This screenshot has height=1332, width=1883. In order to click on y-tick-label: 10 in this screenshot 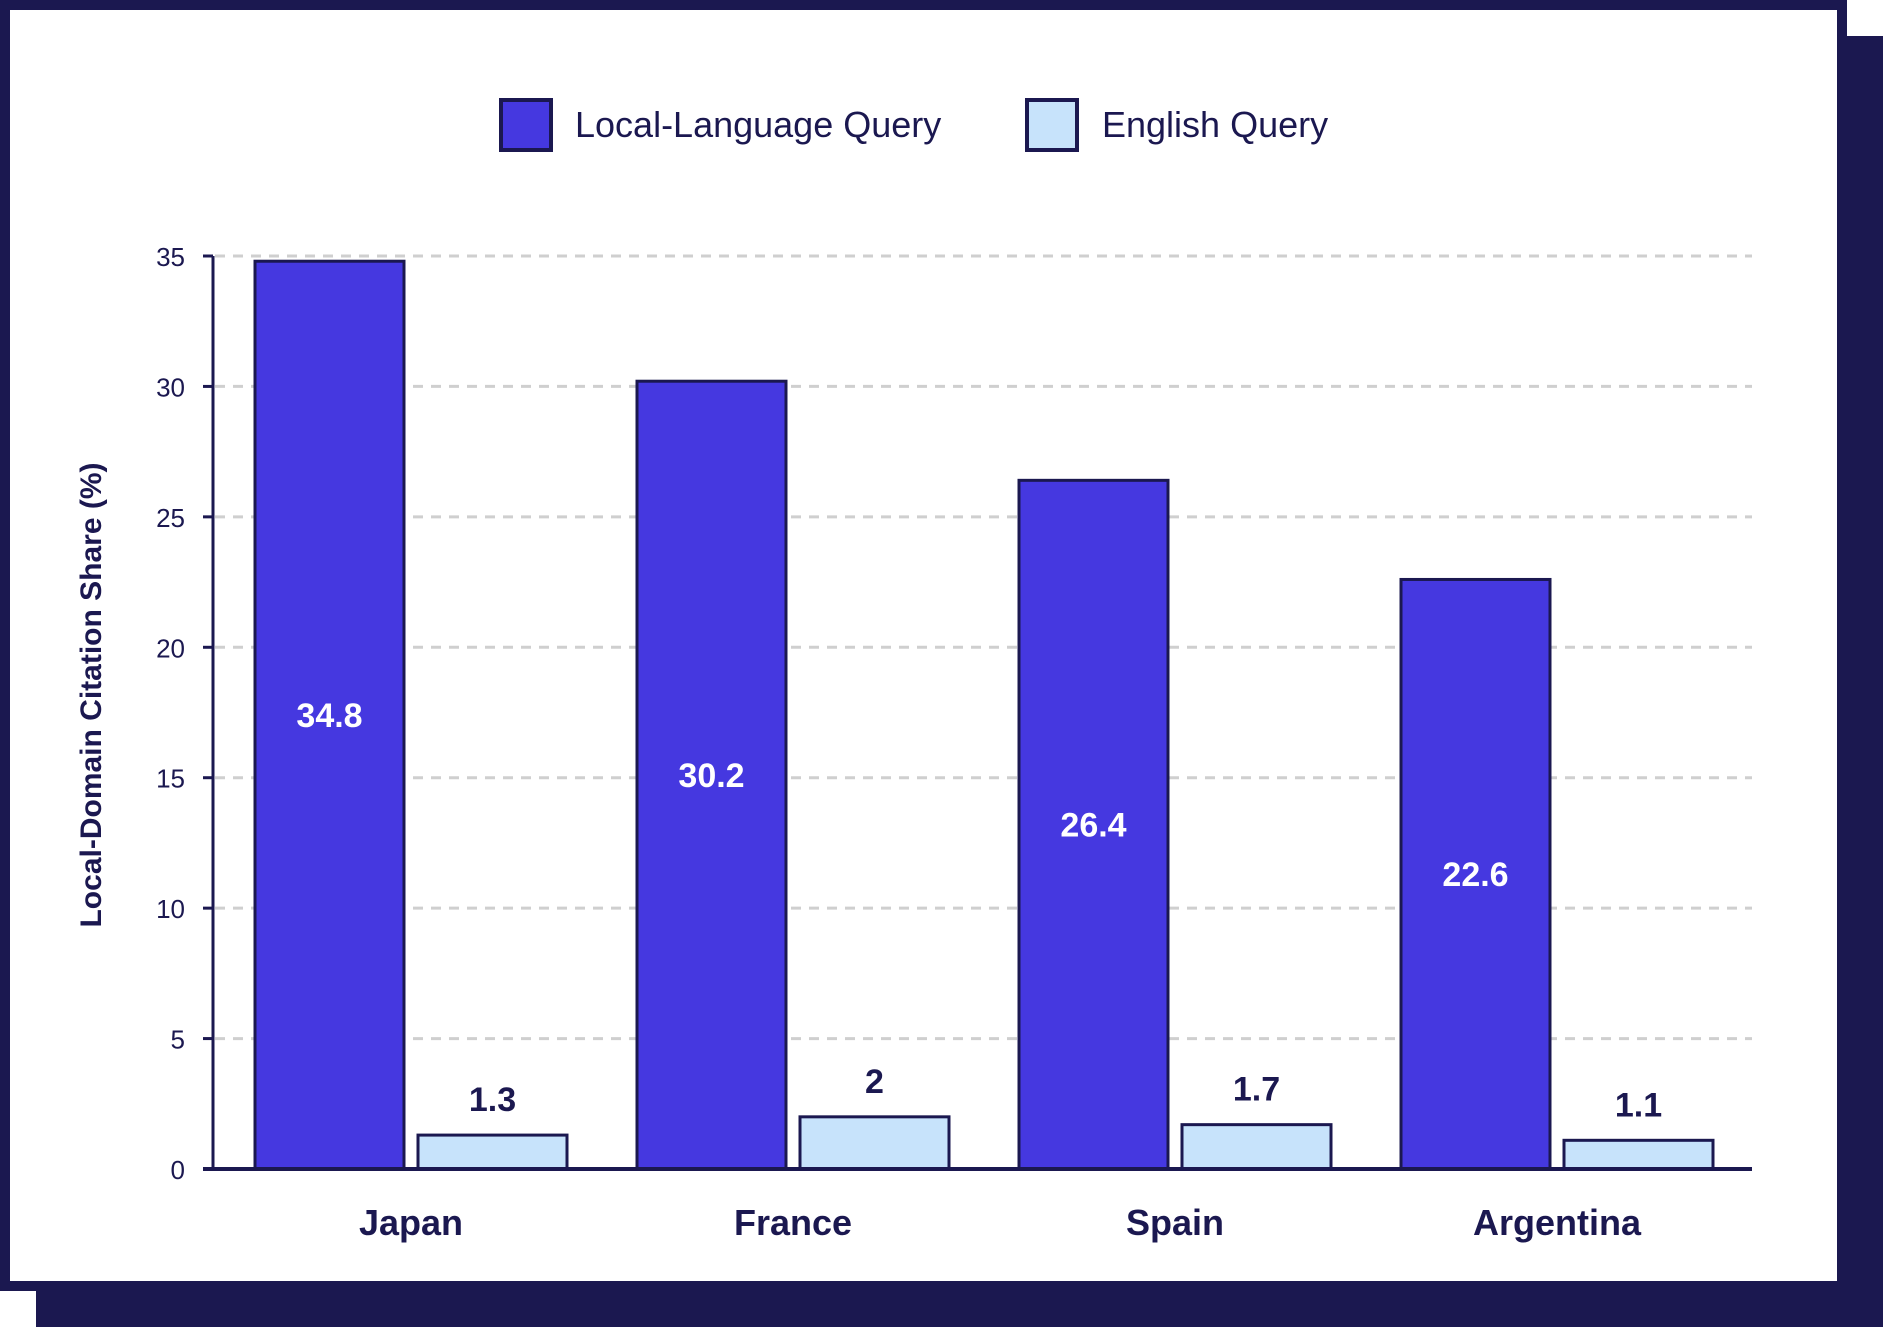, I will do `click(170, 909)`.